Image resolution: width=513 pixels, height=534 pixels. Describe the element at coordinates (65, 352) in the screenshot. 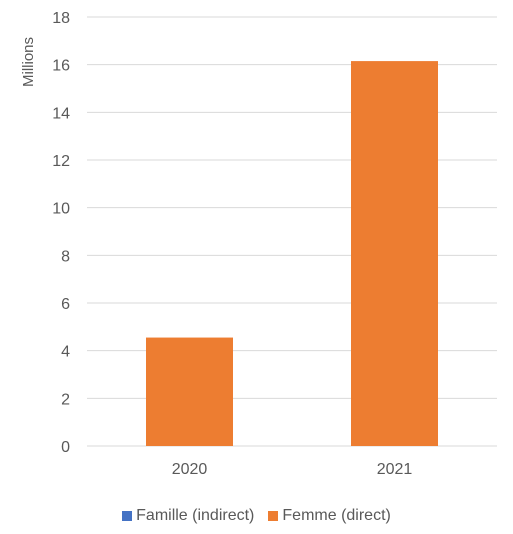

I see `y-tick-label: 4` at that location.